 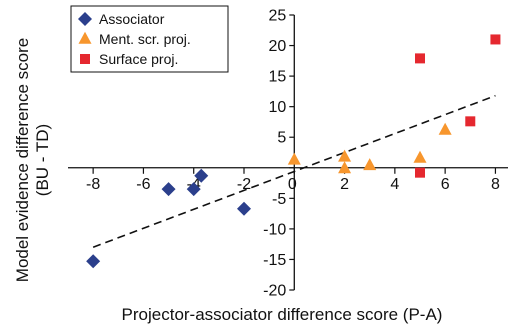 I want to click on y-axis-label-line1: Model evidence difference score, so click(x=22, y=160).